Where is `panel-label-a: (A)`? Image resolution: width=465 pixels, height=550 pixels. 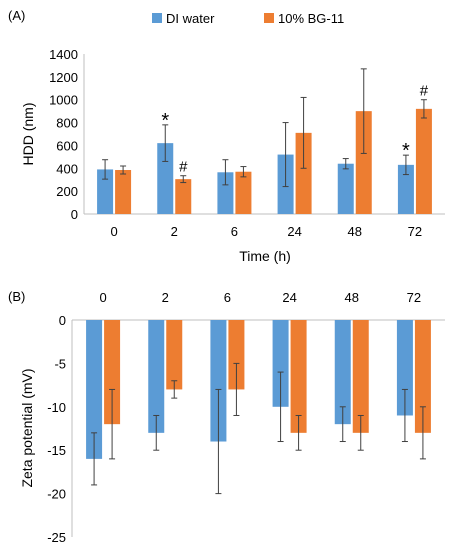
panel-label-a: (A) is located at coordinates (16, 15).